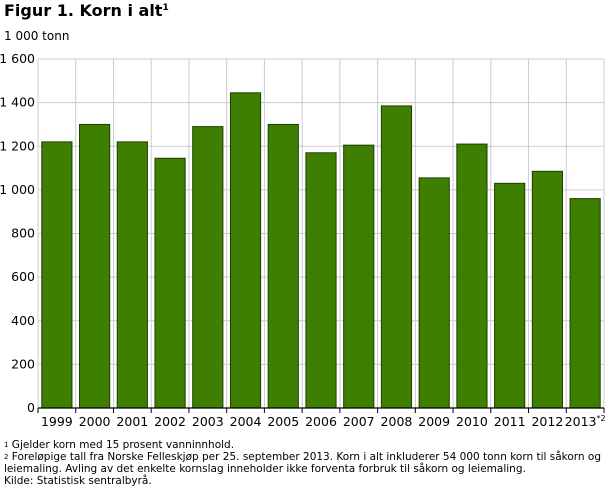  I want to click on x-tick-label: 2006, so click(321, 421).